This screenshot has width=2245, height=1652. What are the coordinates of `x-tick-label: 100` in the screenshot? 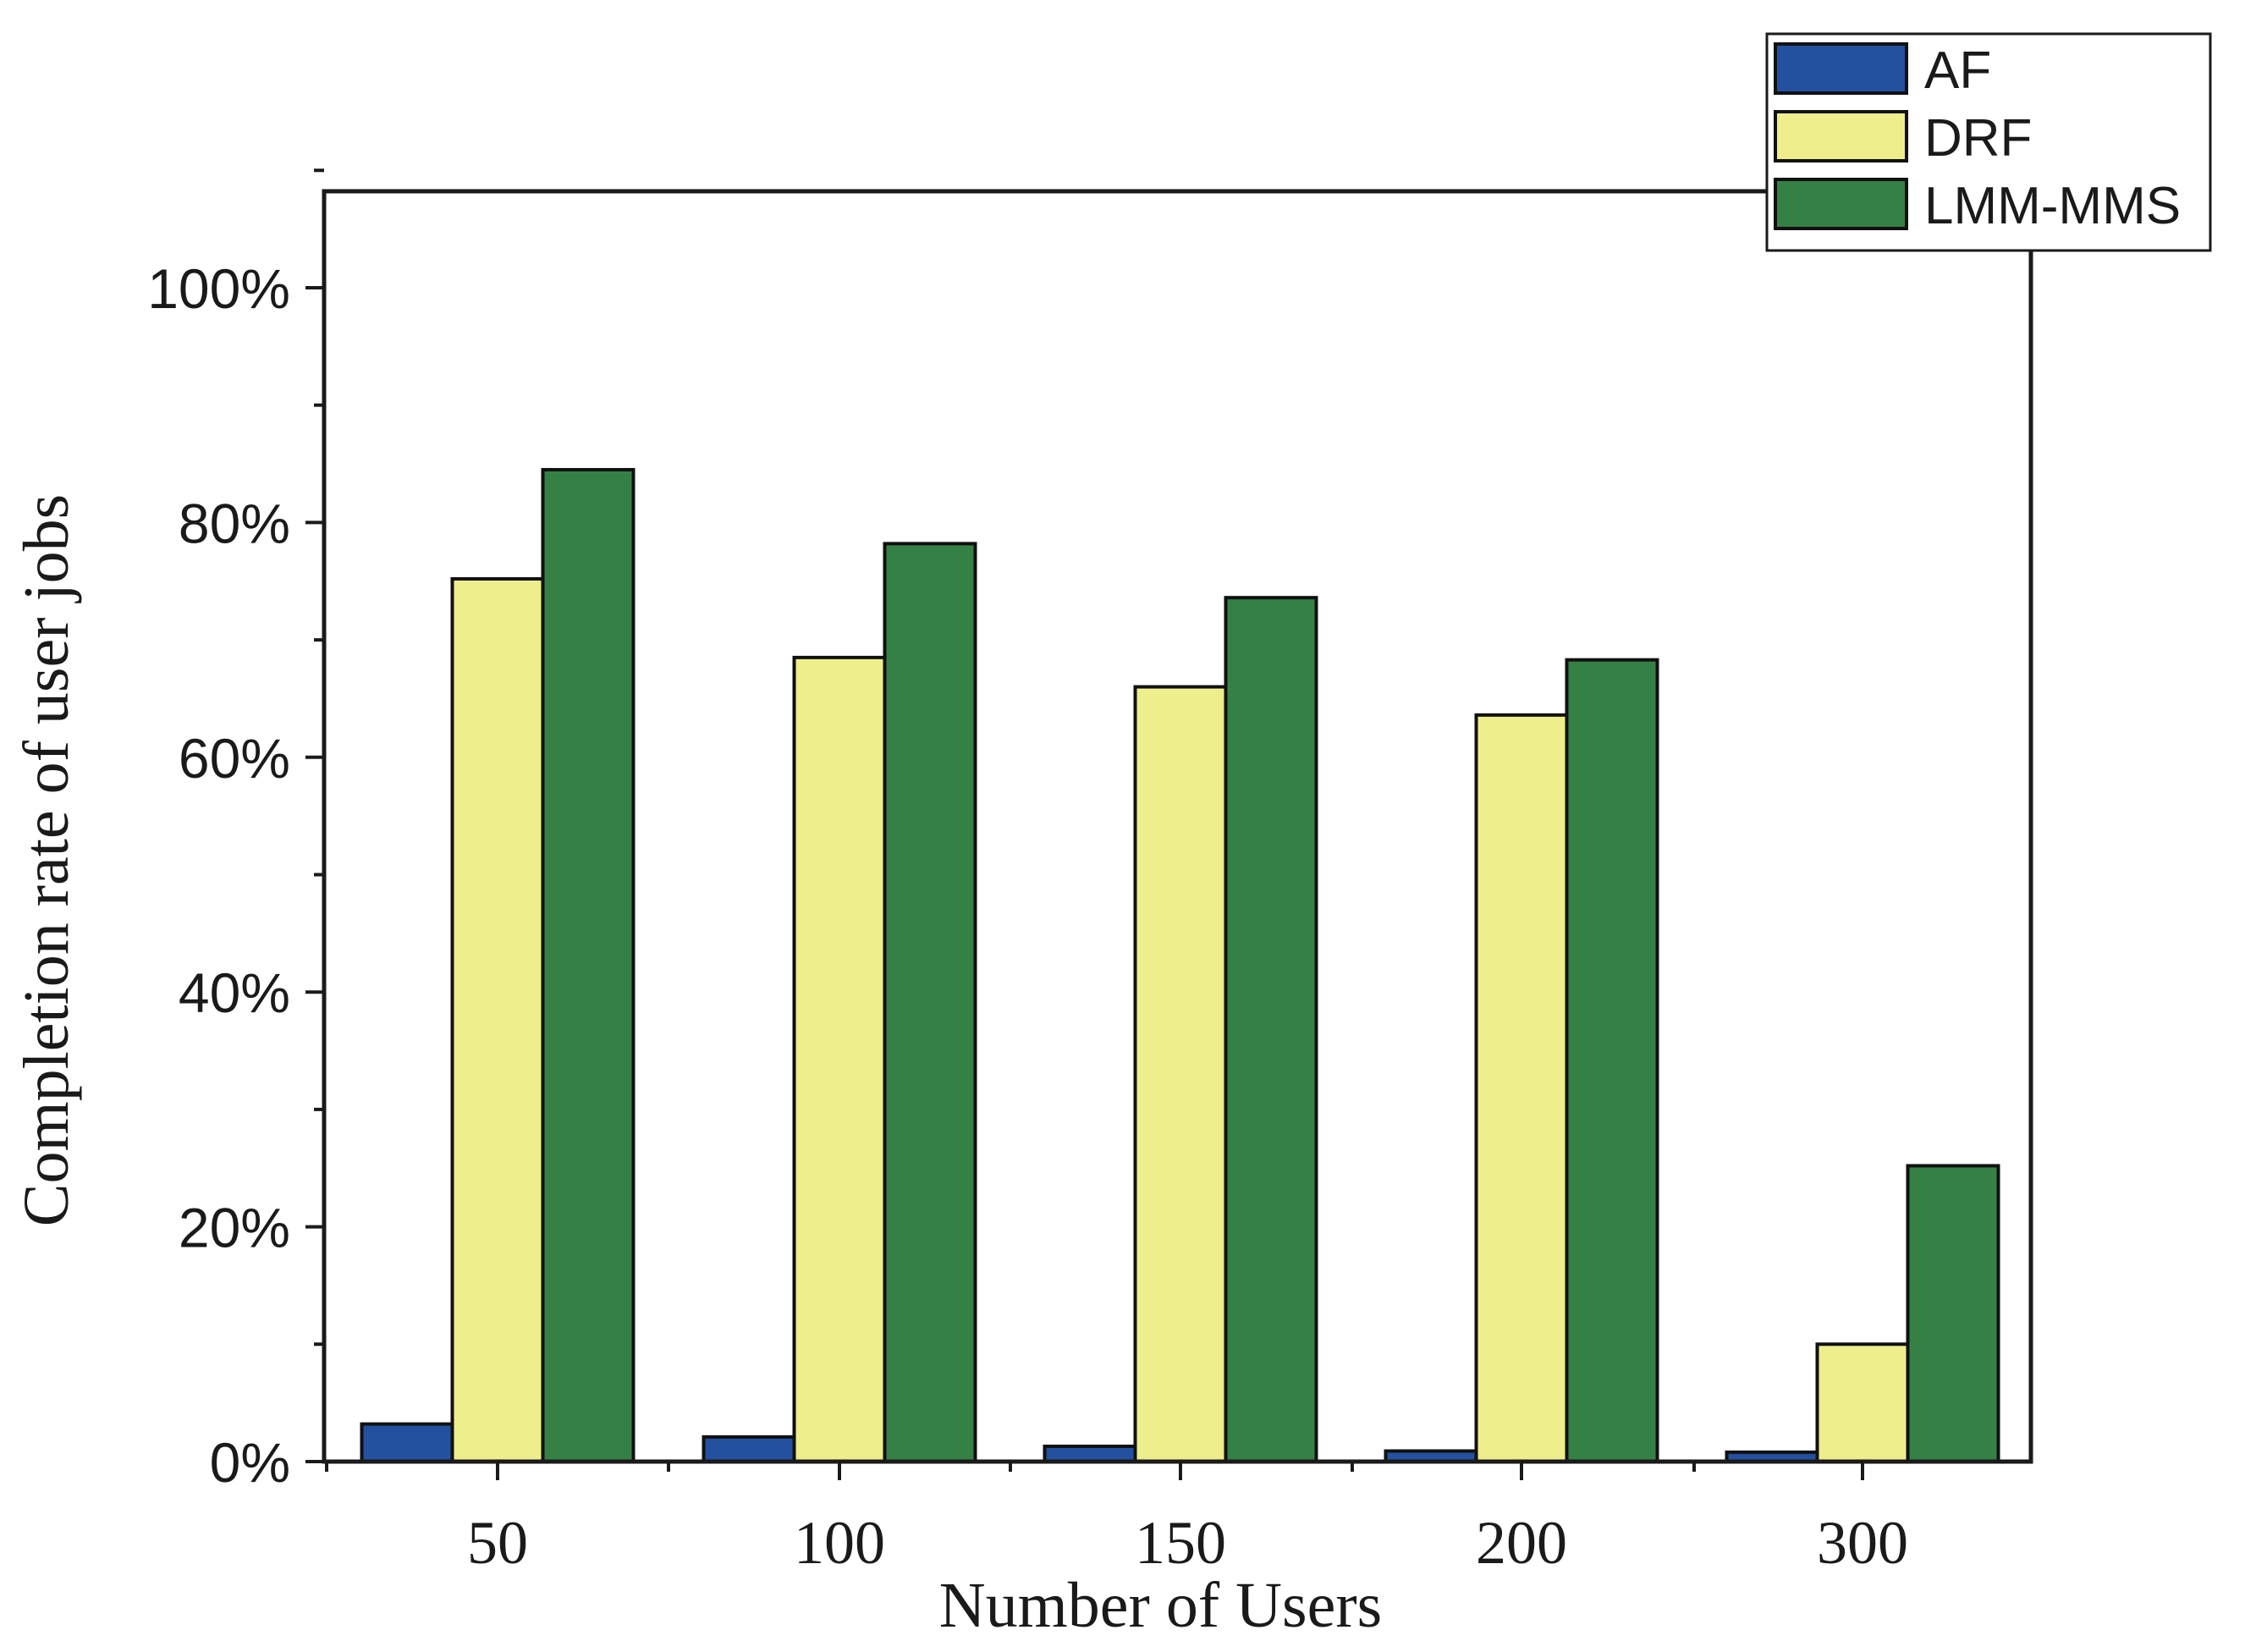 It's located at (839, 1543).